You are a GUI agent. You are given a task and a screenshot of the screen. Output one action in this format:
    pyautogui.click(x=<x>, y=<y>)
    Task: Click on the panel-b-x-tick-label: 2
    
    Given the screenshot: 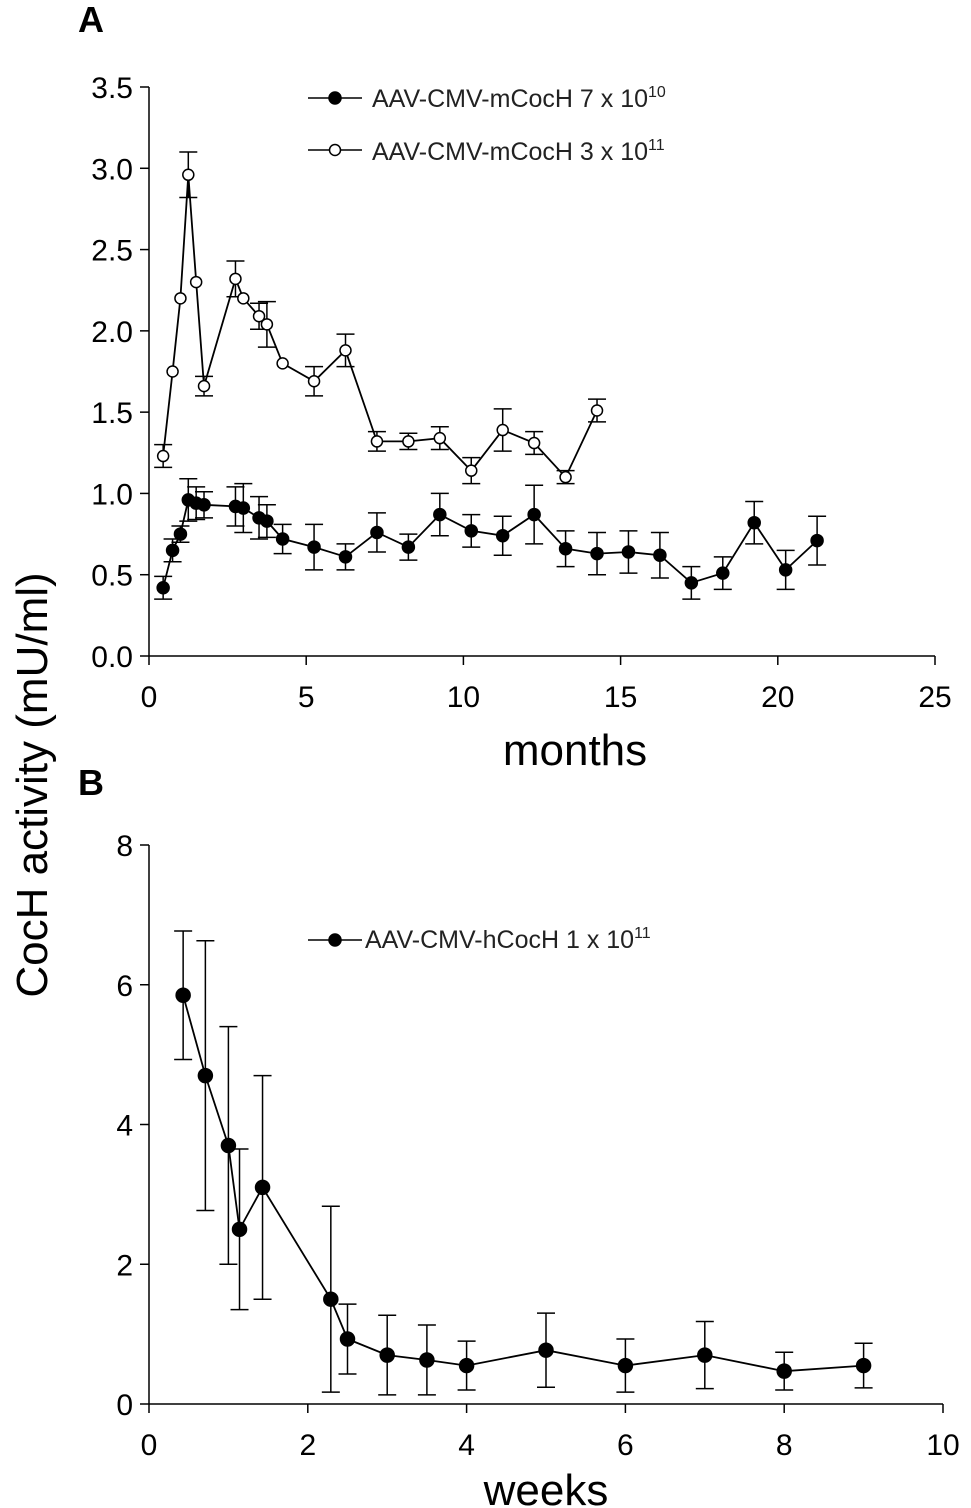 What is the action you would take?
    pyautogui.click(x=307, y=1445)
    